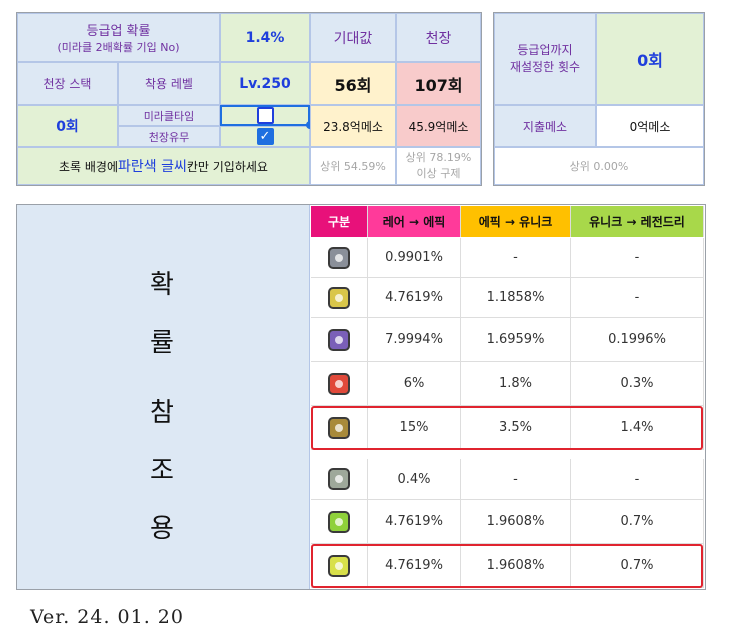 The width and height of the screenshot is (735, 644). What do you see at coordinates (599, 166) in the screenshot?
I see `reset-rank: 상위 0.00%` at bounding box center [599, 166].